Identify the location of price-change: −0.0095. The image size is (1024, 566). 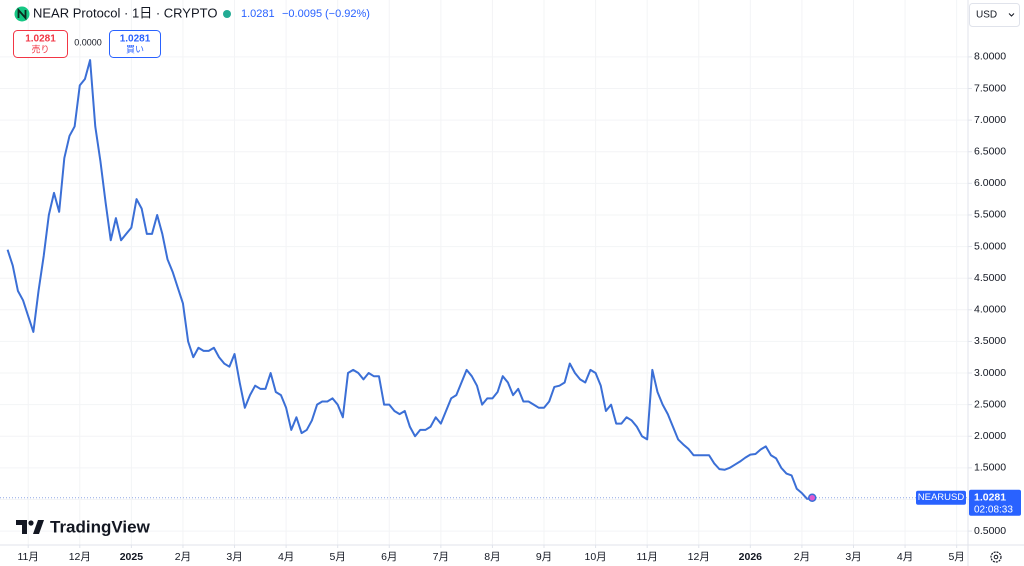
(302, 14).